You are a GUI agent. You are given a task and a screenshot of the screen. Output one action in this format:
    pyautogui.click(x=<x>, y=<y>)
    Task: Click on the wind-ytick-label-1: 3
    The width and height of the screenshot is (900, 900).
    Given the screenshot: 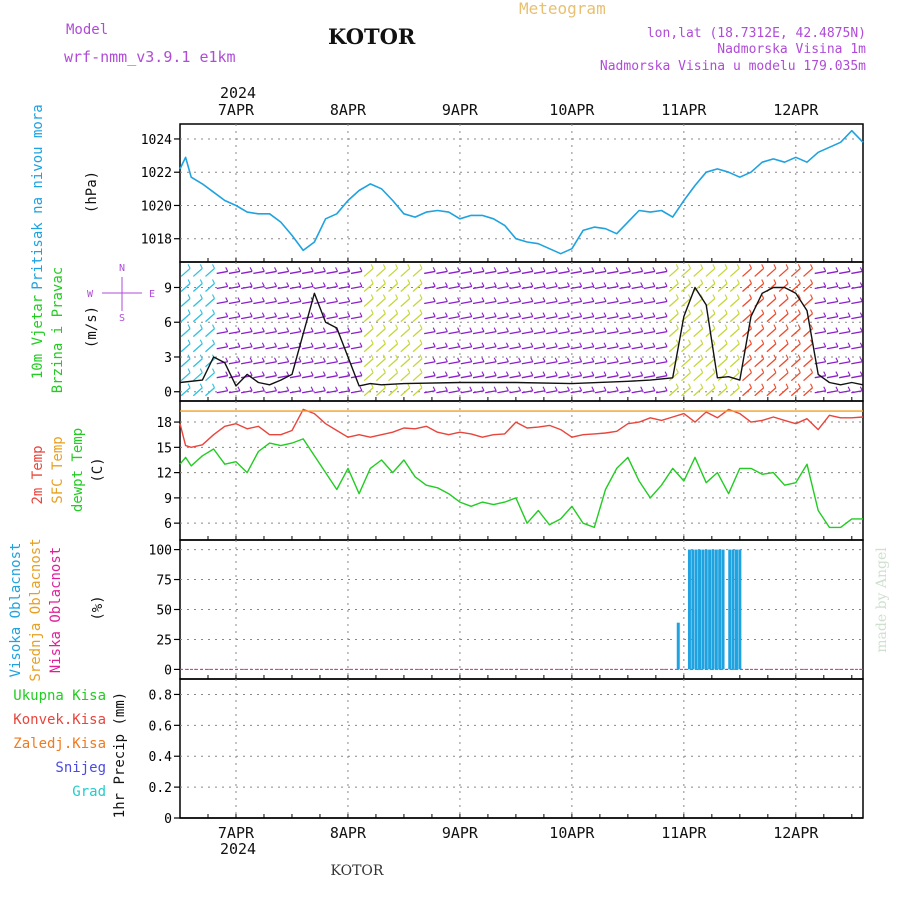 What is the action you would take?
    pyautogui.click(x=168, y=358)
    